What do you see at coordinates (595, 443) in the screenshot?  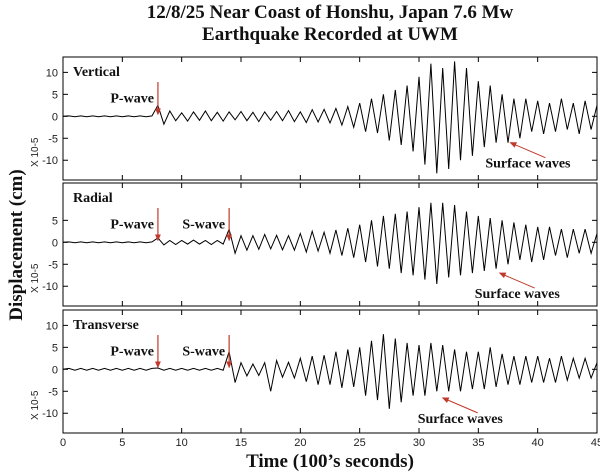 I see `x-tick-label: 45` at bounding box center [595, 443].